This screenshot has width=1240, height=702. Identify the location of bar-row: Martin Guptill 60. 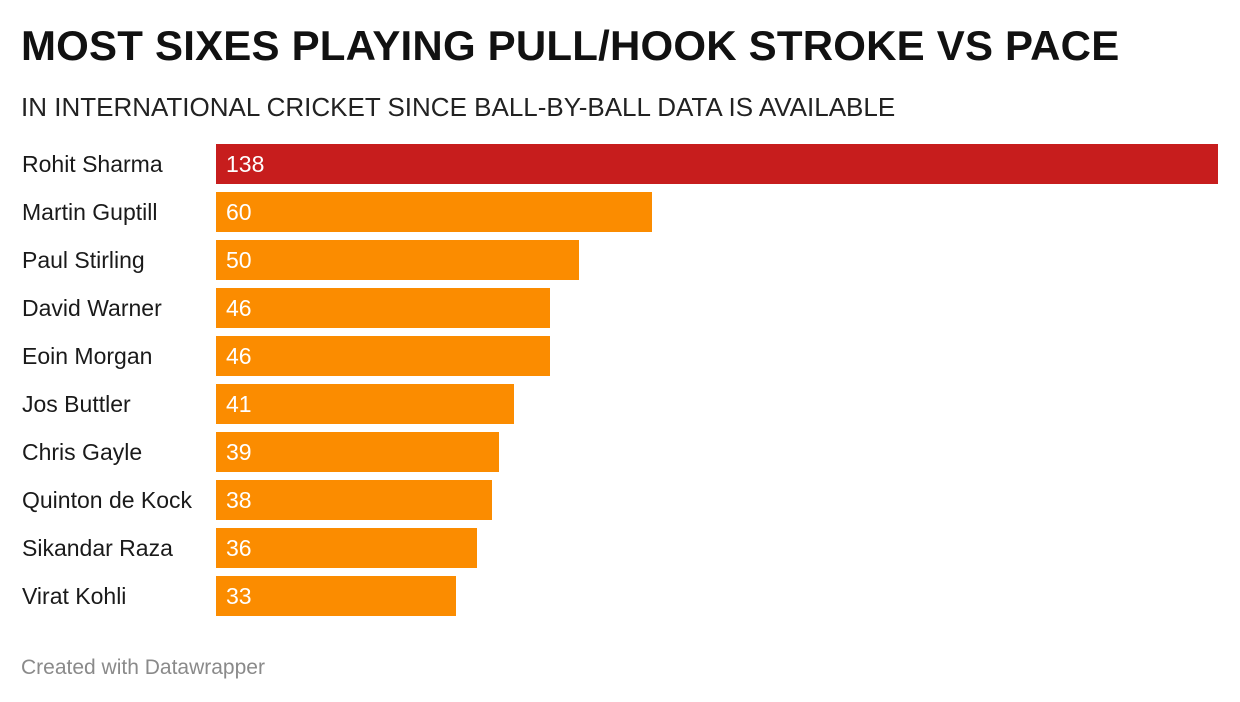
(337, 212).